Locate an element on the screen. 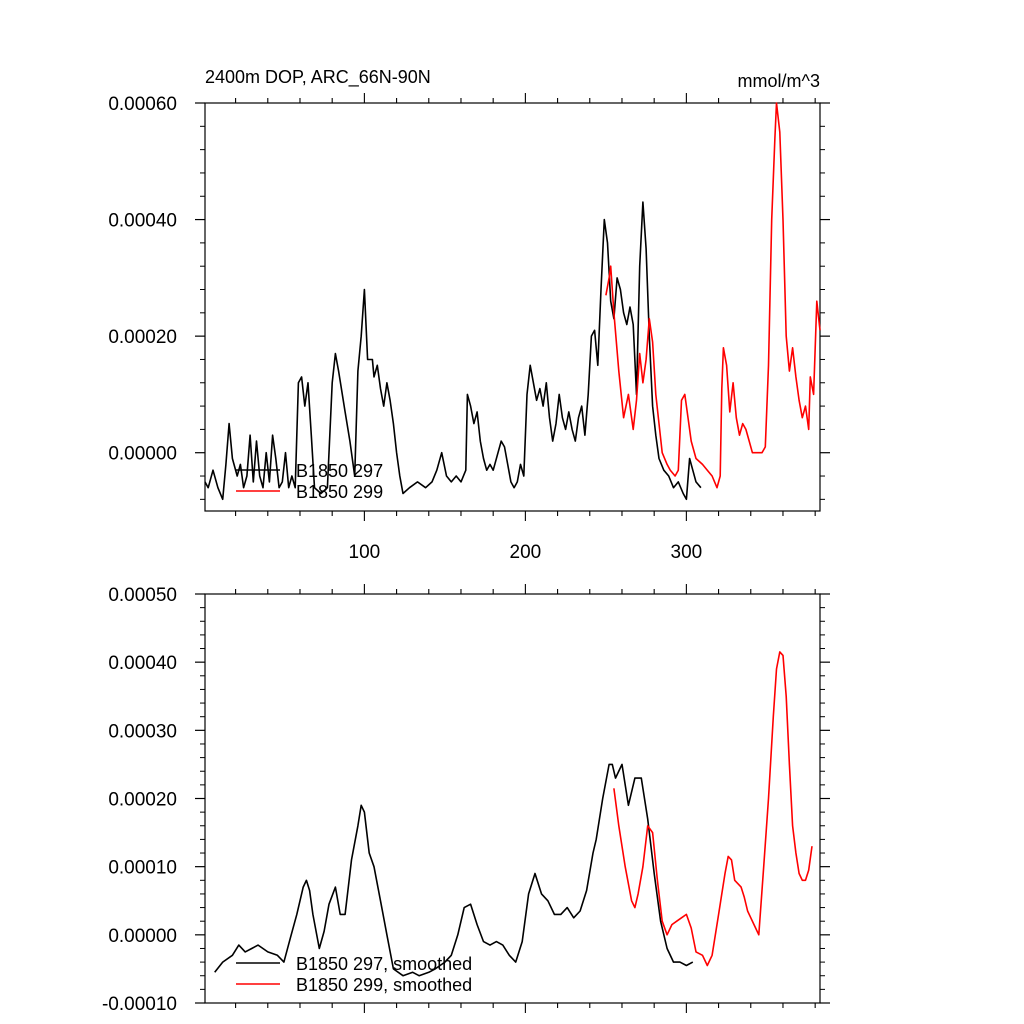 The image size is (1024, 1024). legend-label: B1850 297 is located at coordinates (339, 471).